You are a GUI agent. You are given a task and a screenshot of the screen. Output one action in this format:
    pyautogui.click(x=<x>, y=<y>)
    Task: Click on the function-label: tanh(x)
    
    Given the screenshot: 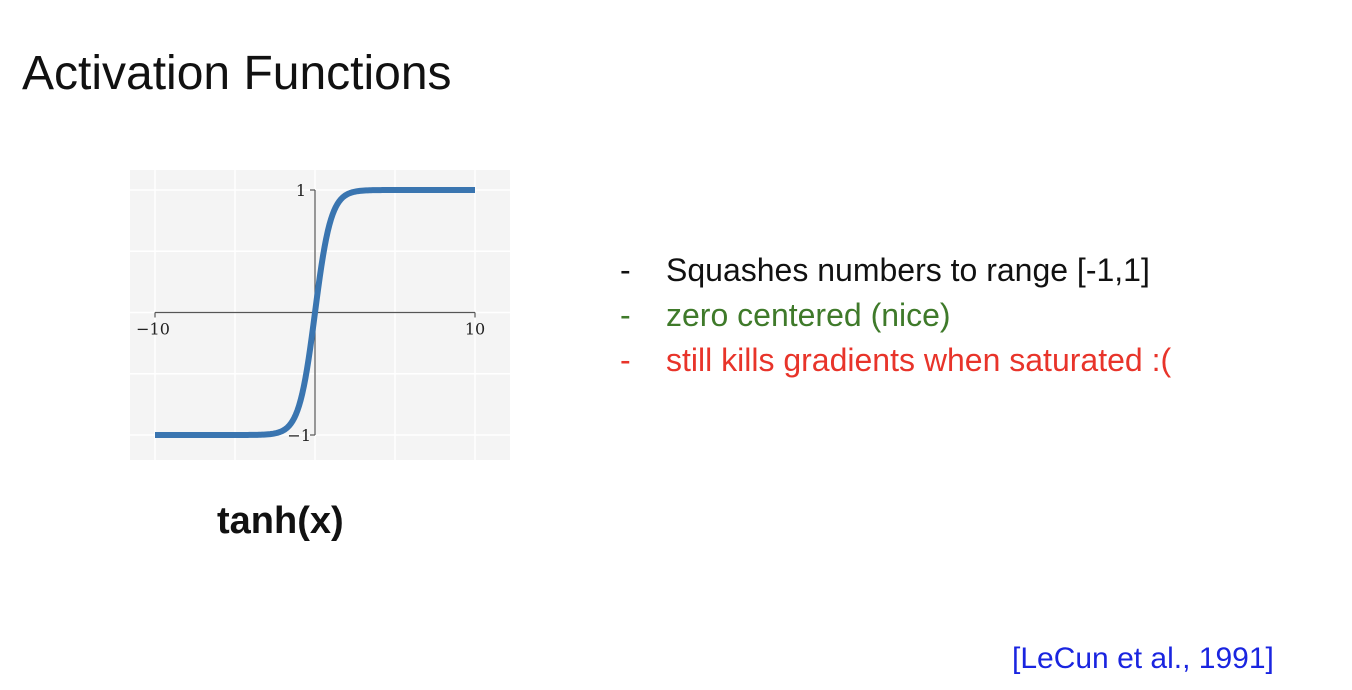 What is the action you would take?
    pyautogui.click(x=280, y=521)
    